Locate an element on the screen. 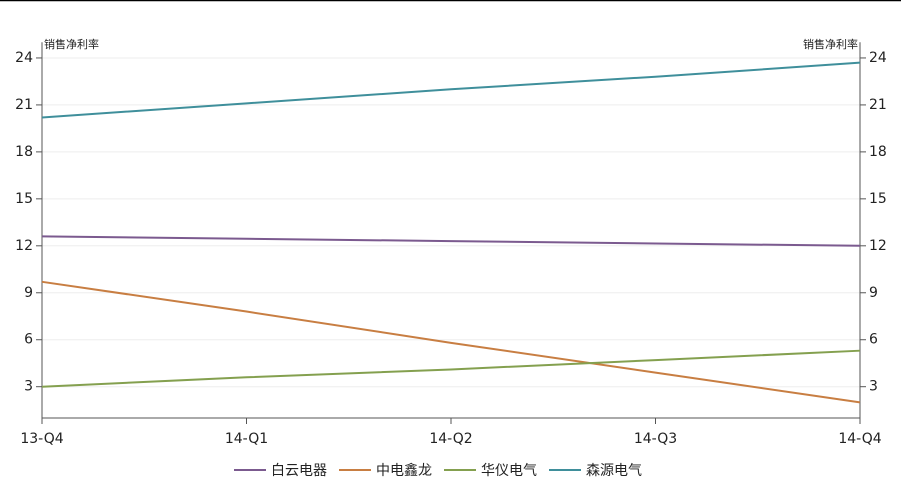  x-tick-label: 14-Q4 is located at coordinates (859, 439).